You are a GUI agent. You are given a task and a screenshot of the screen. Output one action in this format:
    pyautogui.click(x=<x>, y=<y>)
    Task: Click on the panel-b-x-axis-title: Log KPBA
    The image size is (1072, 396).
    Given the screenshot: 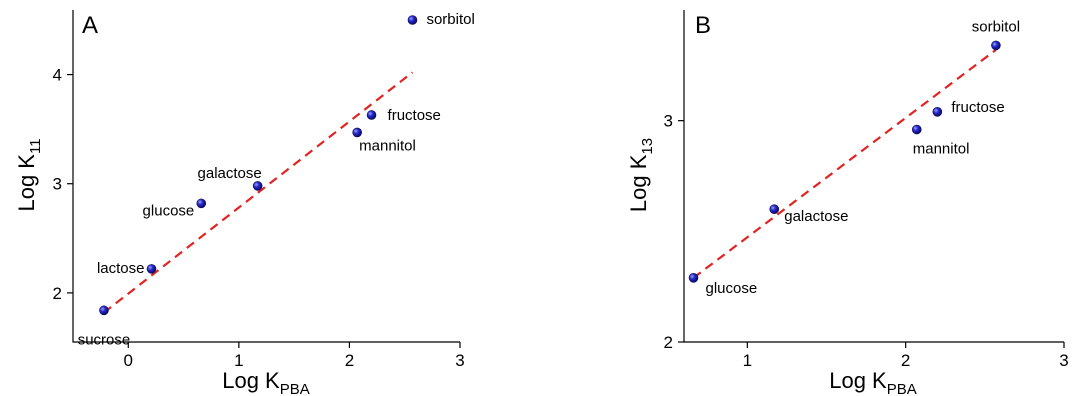 What is the action you would take?
    pyautogui.click(x=873, y=382)
    